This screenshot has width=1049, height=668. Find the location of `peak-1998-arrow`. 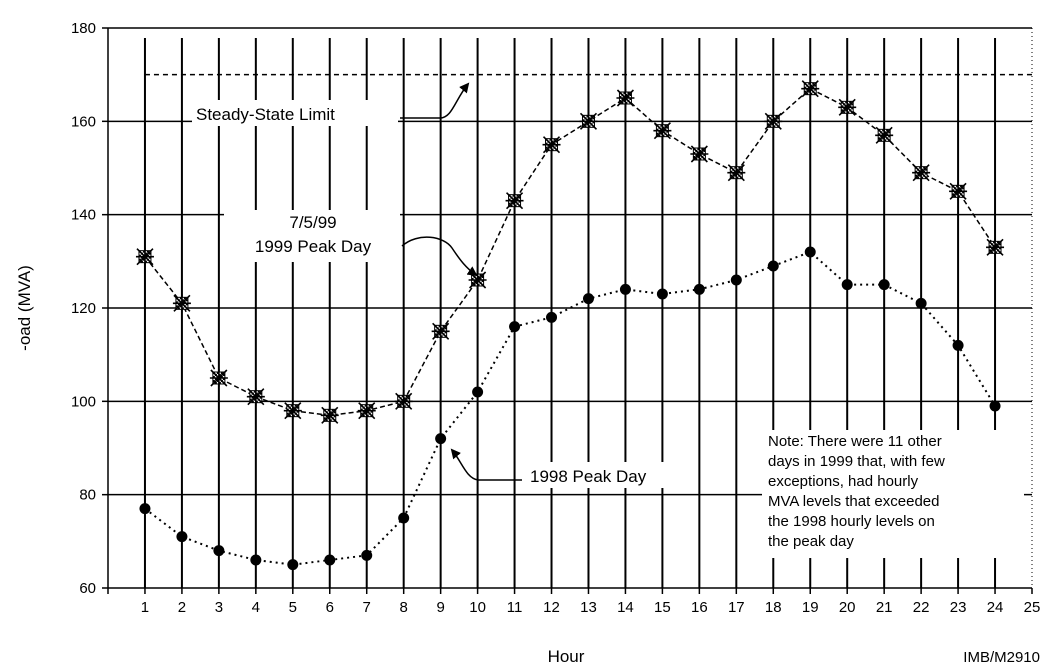

peak-1998-arrow is located at coordinates (486, 464).